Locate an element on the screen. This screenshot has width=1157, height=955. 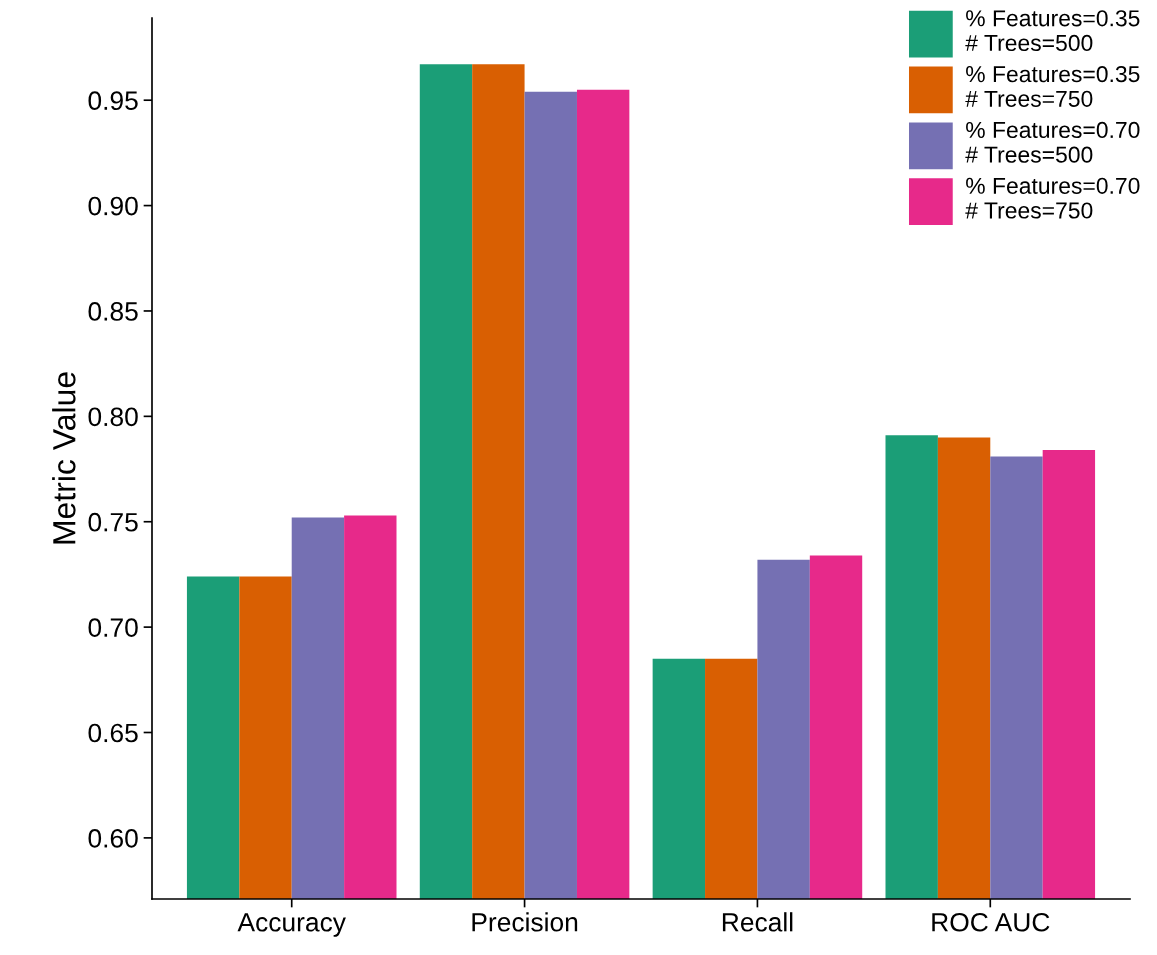
legend-label: % Features=0.70 # Trees=750 is located at coordinates (1052, 198).